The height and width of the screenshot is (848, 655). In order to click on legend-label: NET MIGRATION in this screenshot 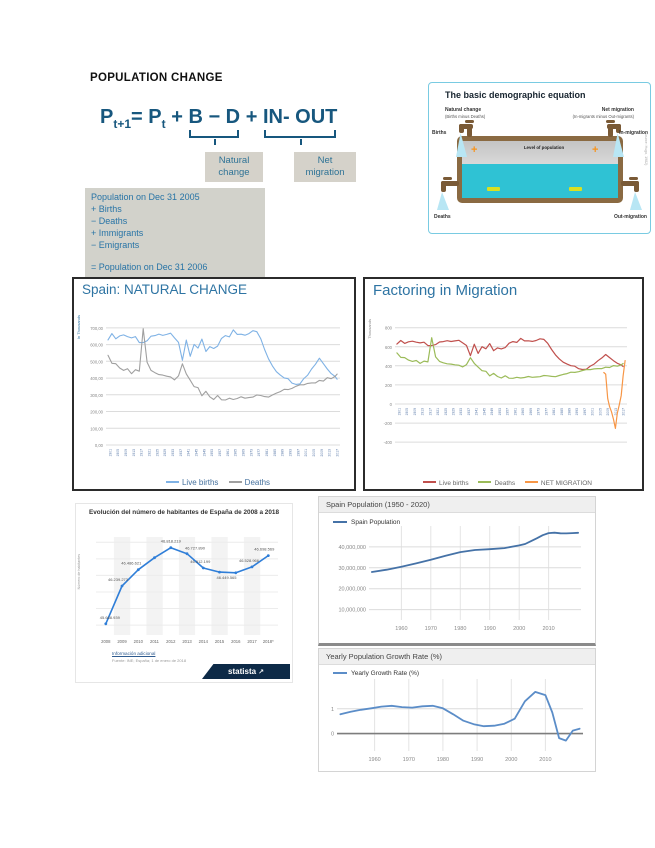, I will do `click(566, 483)`.